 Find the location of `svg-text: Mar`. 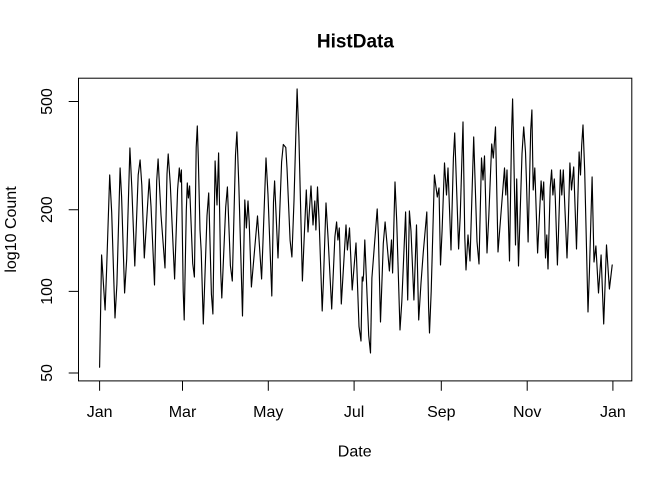

svg-text: Mar is located at coordinates (183, 412).